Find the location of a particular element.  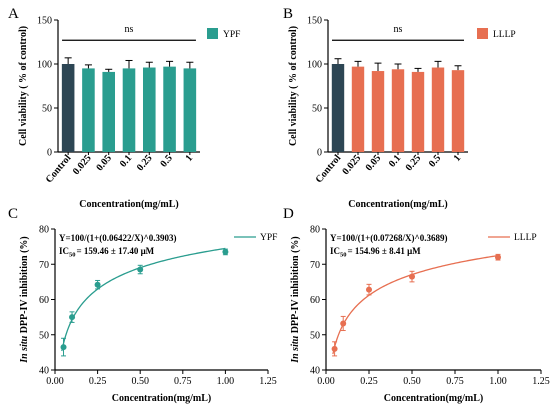

ic50-value: IC50= 159.46 ± 17.40 μM is located at coordinates (107, 252).